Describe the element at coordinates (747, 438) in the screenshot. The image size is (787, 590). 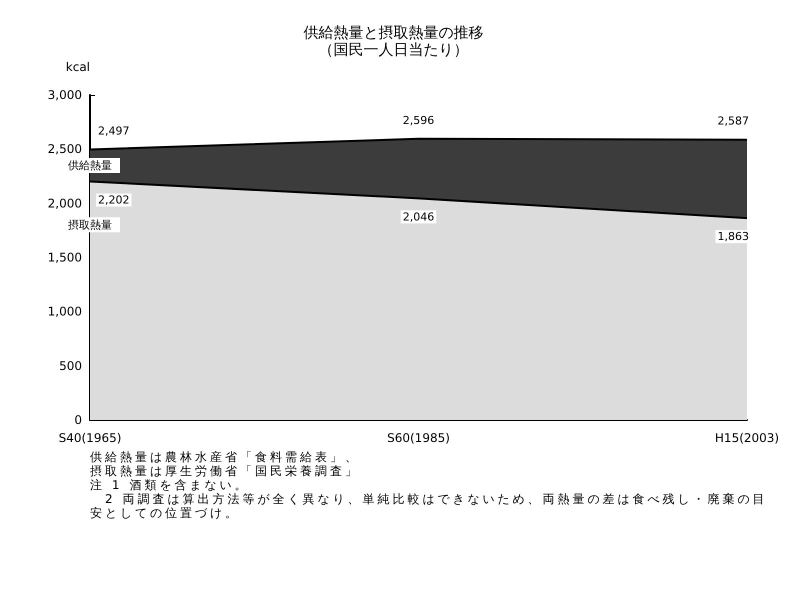
I see `x-tick-label: H15(2003)` at that location.